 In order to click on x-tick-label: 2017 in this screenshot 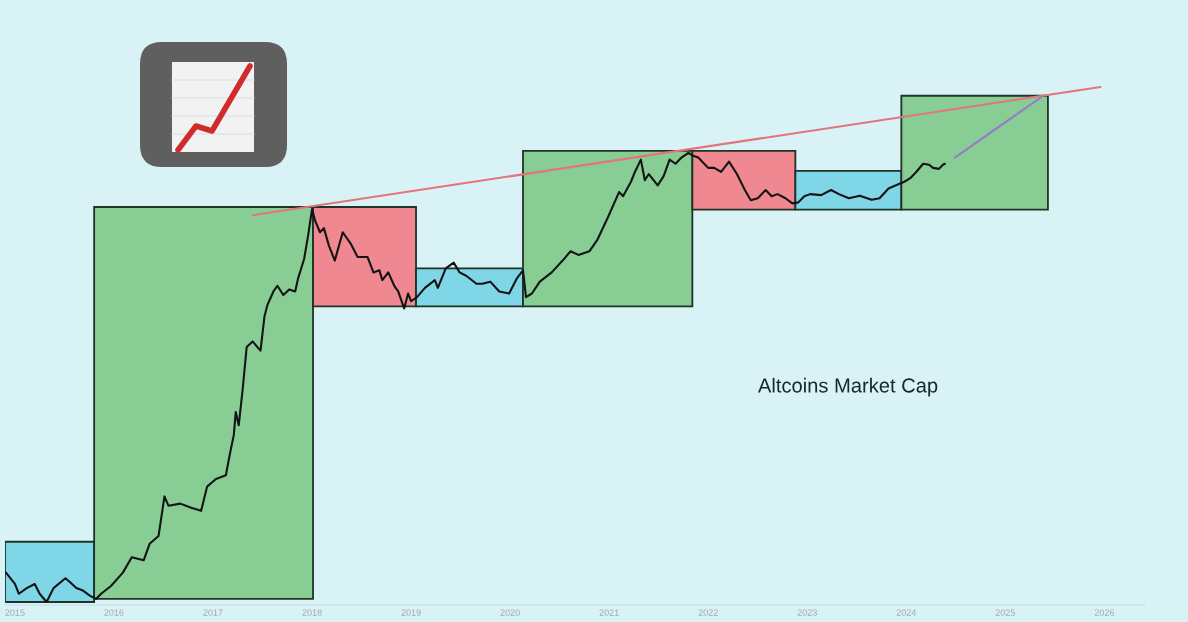, I will do `click(213, 612)`.